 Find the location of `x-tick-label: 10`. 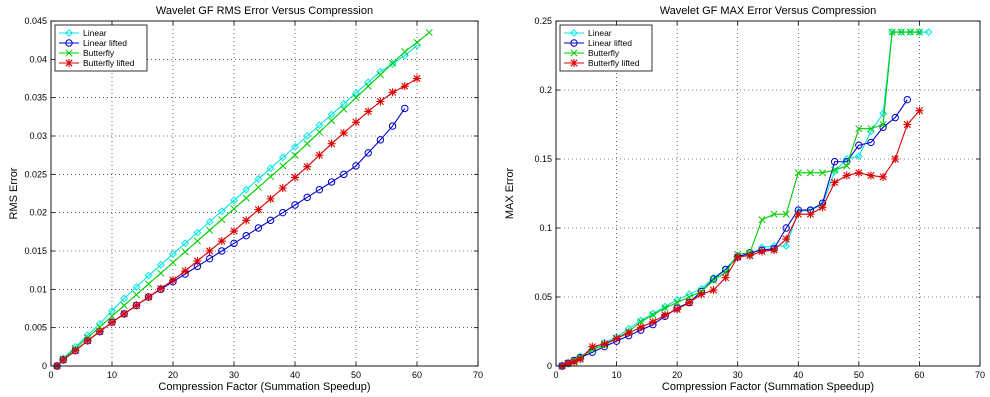

x-tick-label: 10 is located at coordinates (112, 375).